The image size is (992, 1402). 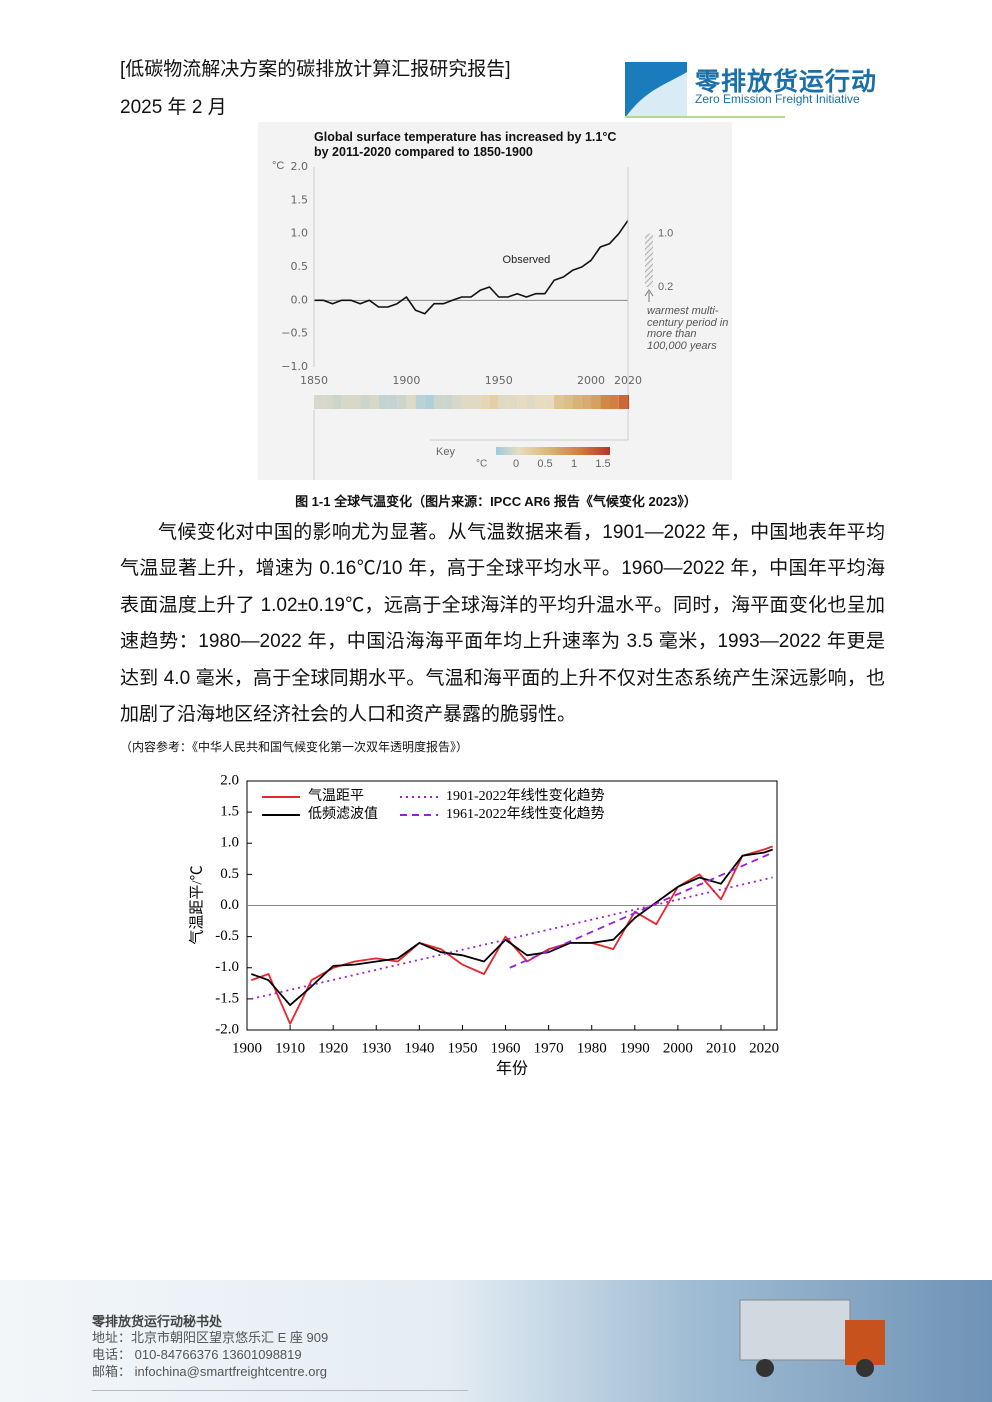 I want to click on x-tick-label: 1940, so click(x=419, y=1048).